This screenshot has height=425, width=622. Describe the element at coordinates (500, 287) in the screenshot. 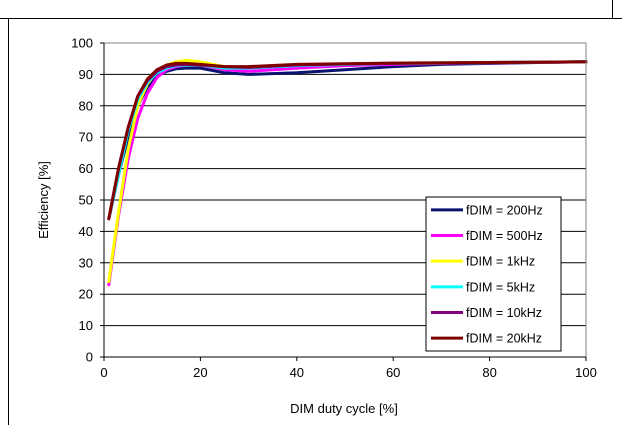

I see `legend-label-4: fDIM = 5kHz` at that location.